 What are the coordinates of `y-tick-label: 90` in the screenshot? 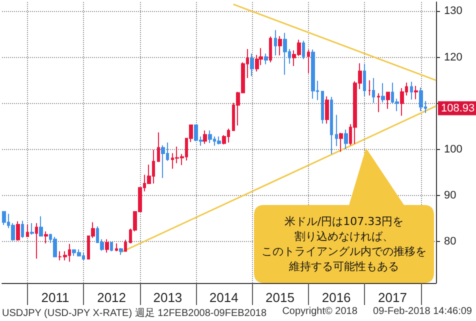 It's located at (450, 195).